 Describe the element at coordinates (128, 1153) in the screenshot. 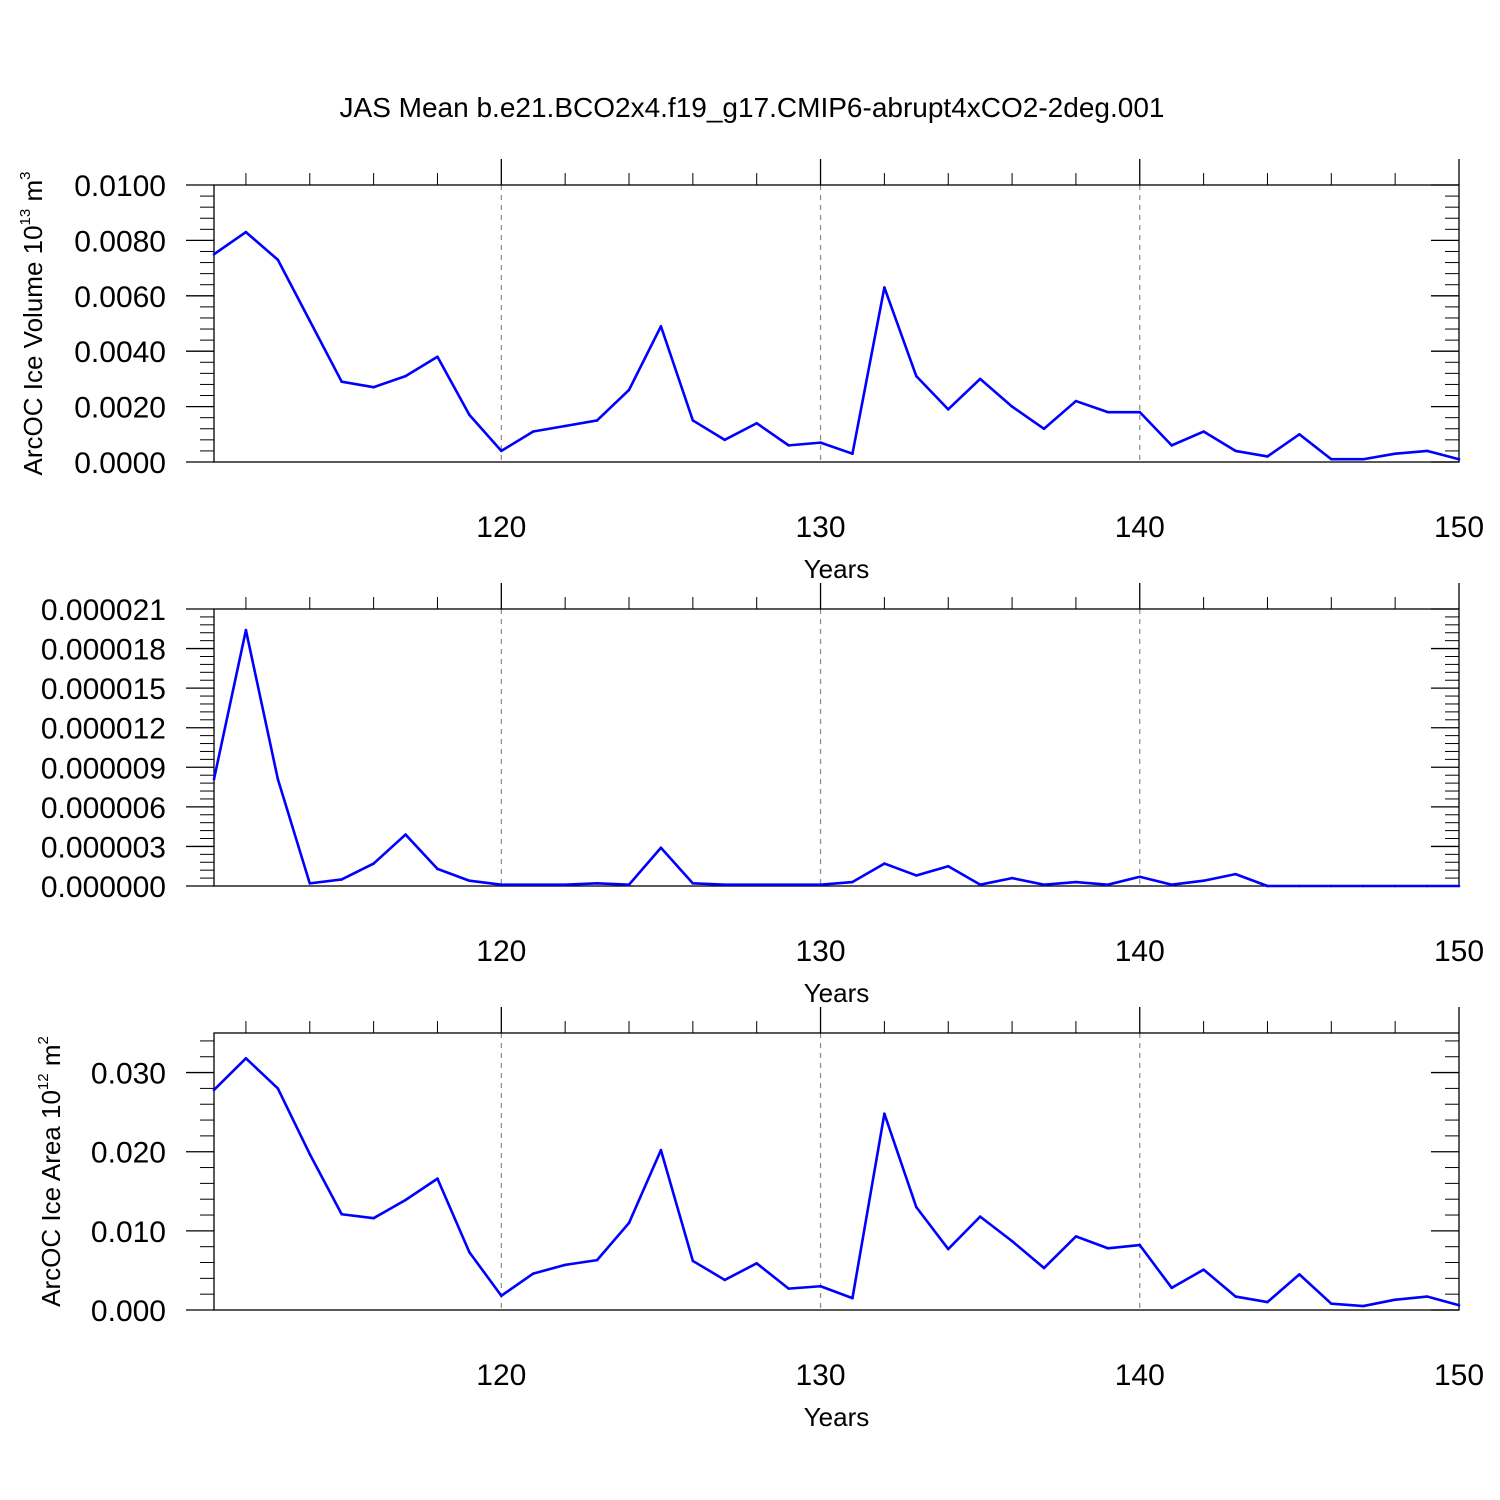

I see `y-tick-label: 0.020` at that location.